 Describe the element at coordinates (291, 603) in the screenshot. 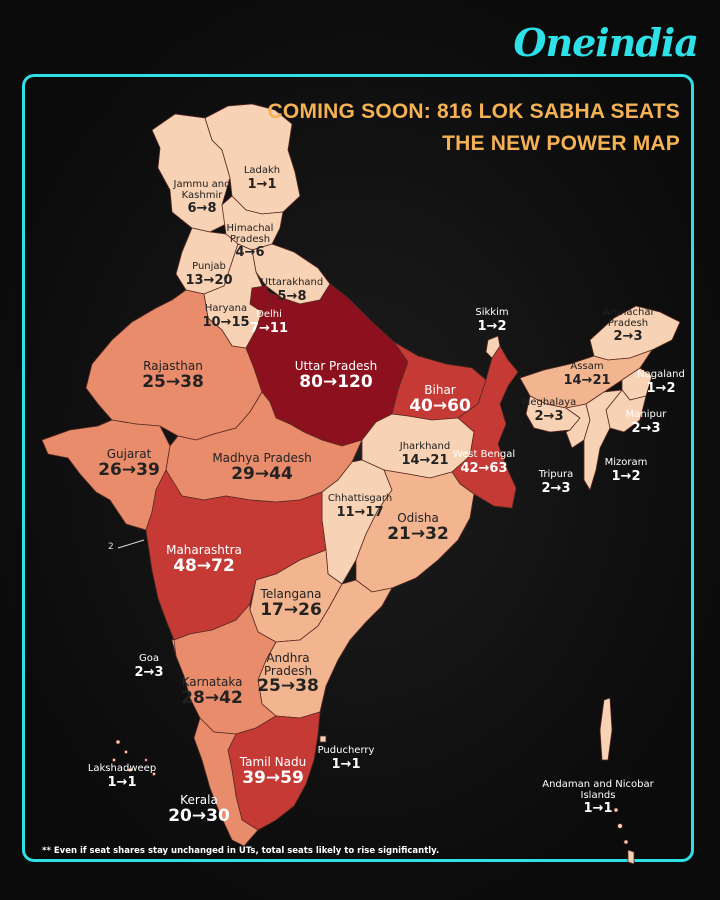

I see `label-telangana: Telangana 17→26` at that location.